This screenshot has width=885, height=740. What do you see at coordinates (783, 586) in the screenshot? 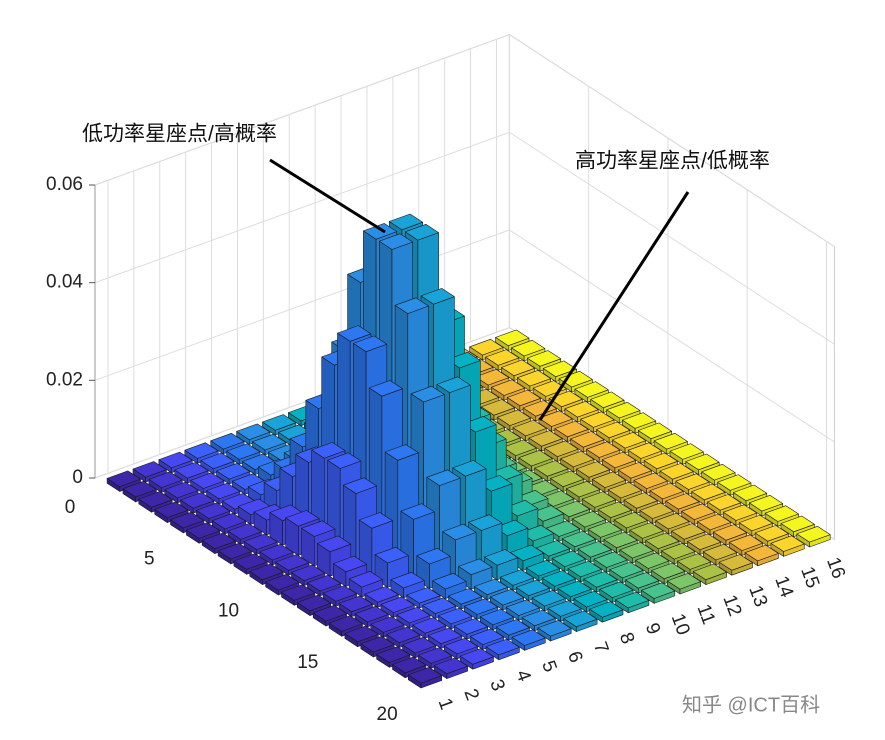
I see `y-tick-label: 14` at bounding box center [783, 586].